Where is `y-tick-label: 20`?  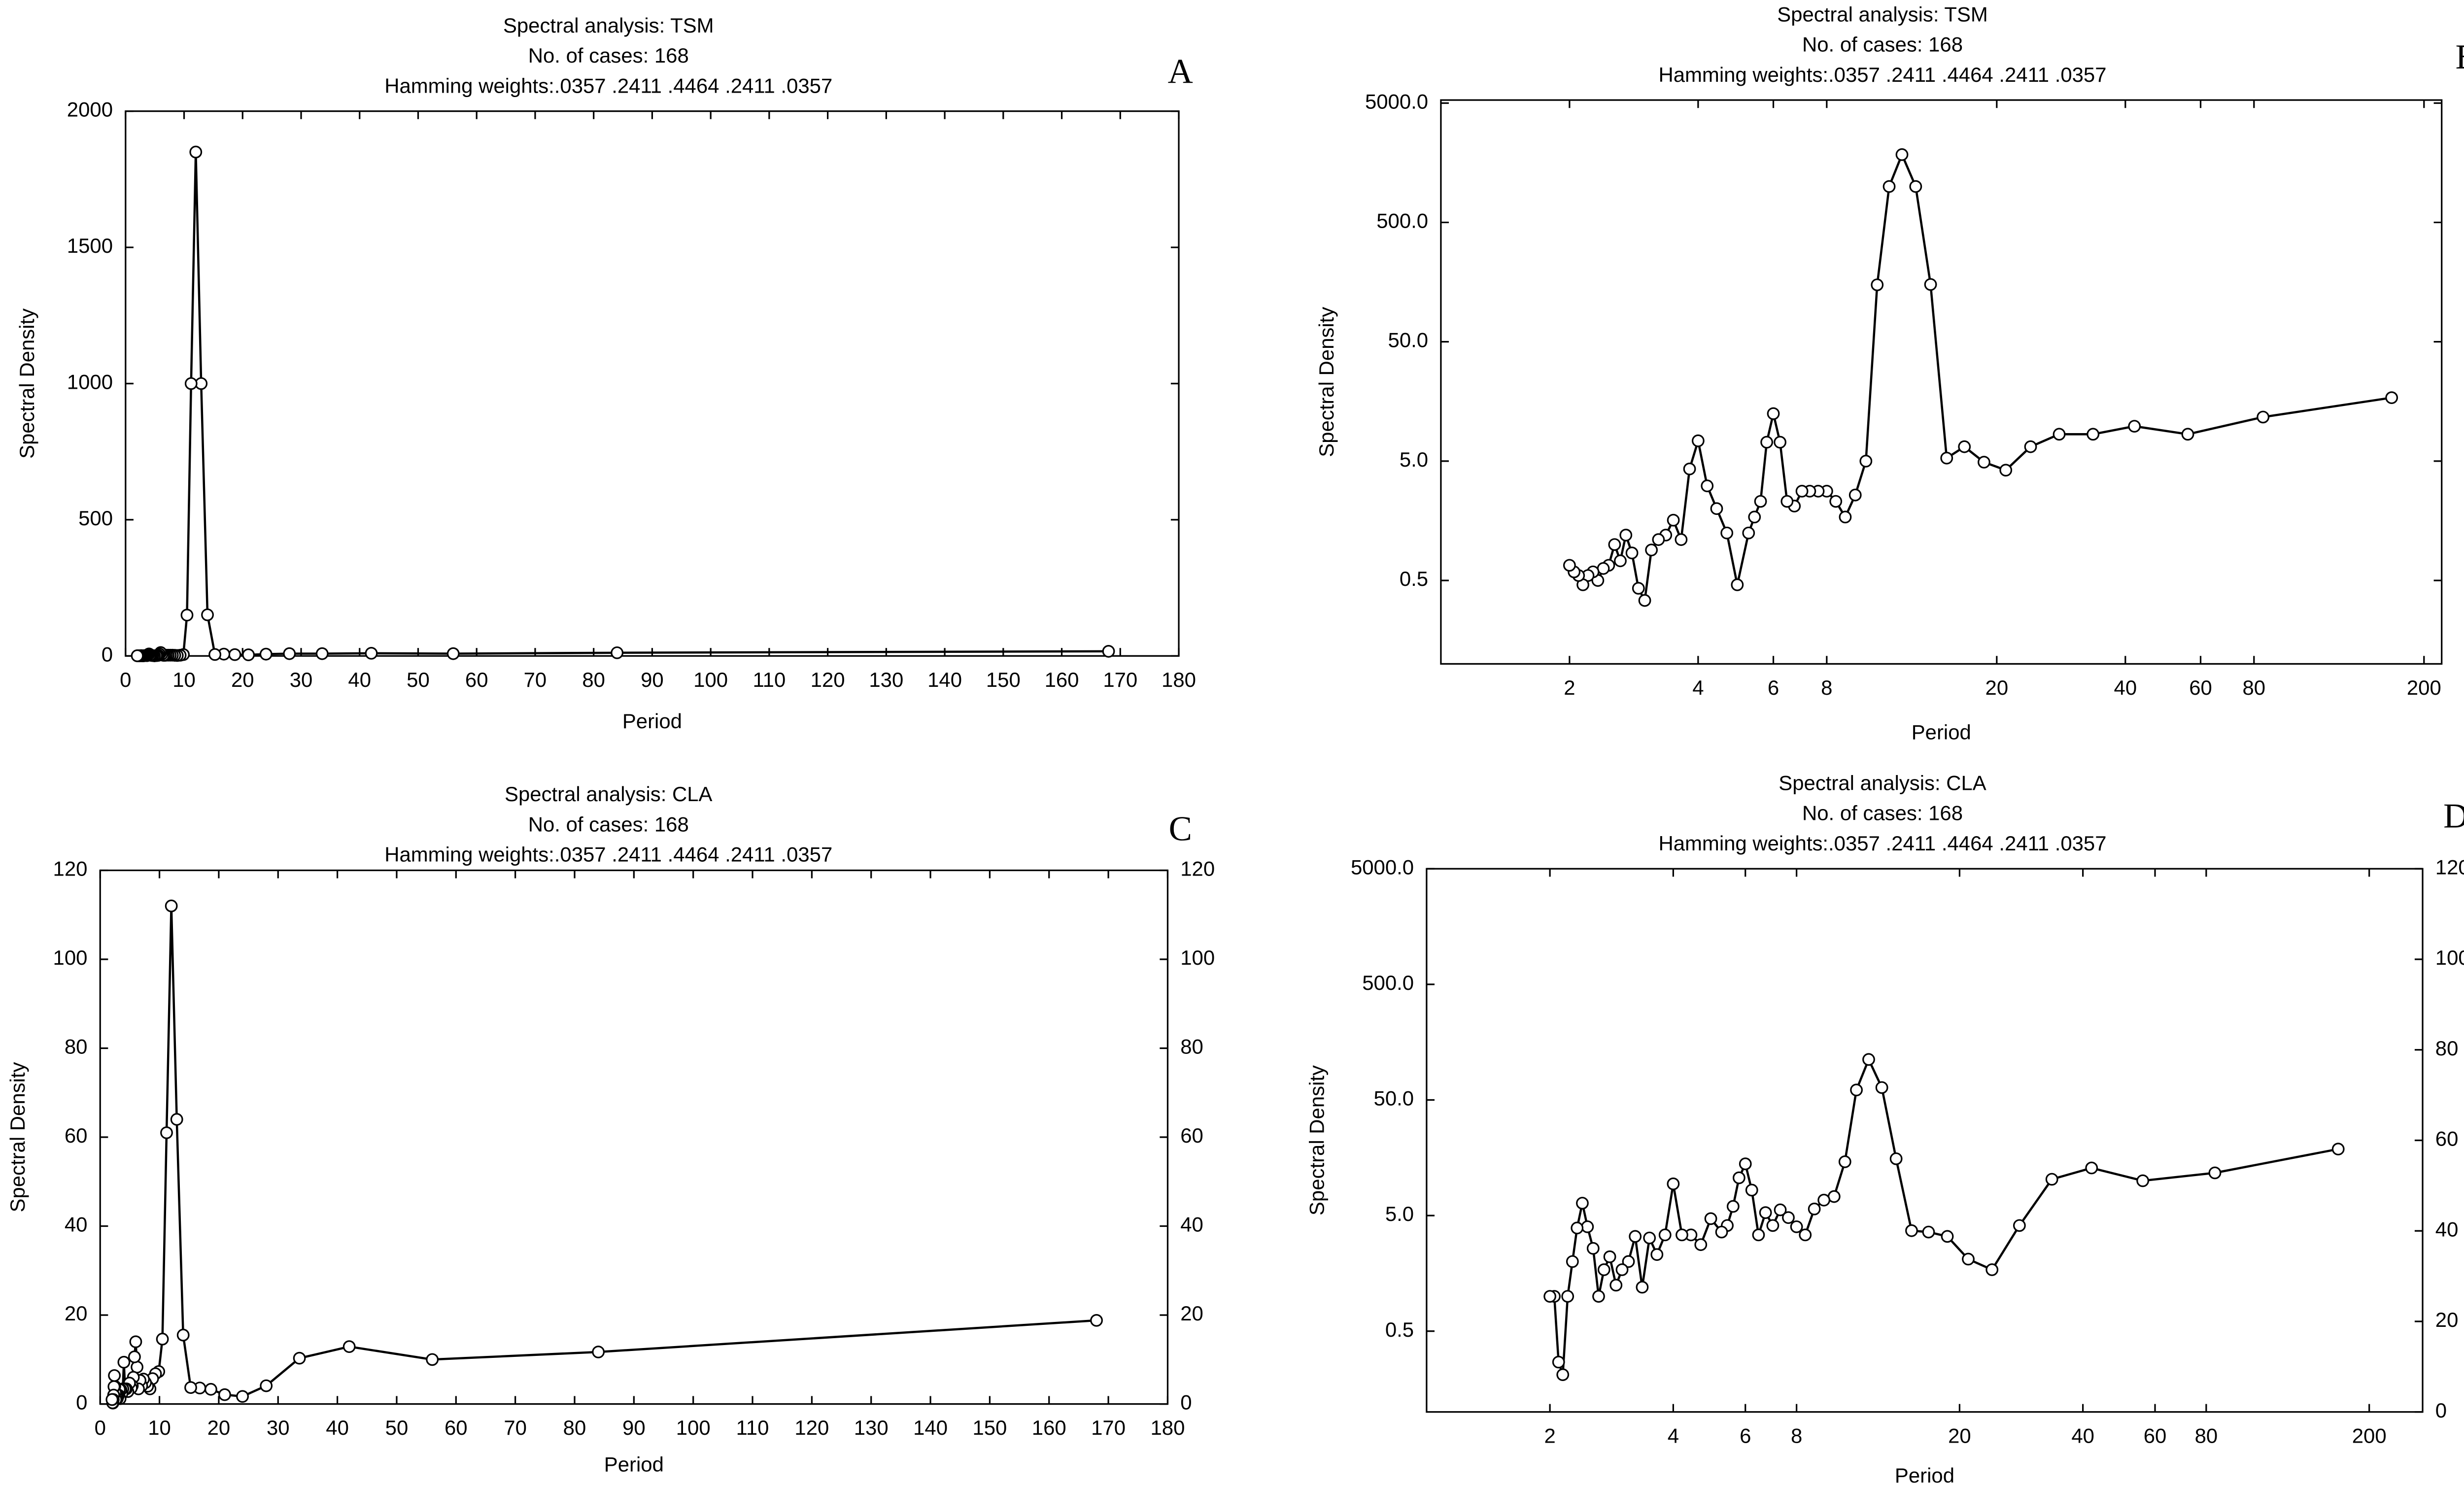 y-tick-label: 20 is located at coordinates (76, 1314).